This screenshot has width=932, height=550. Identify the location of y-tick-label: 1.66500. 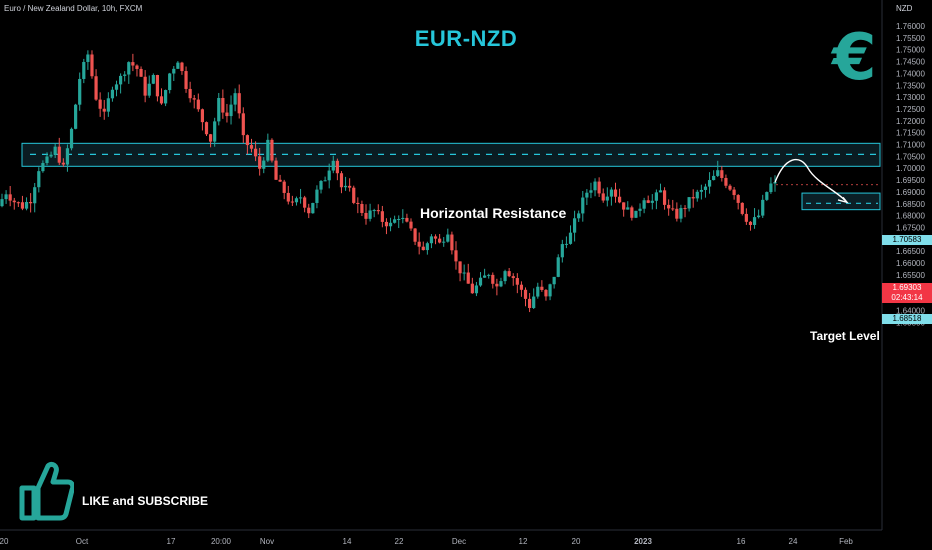
(910, 251).